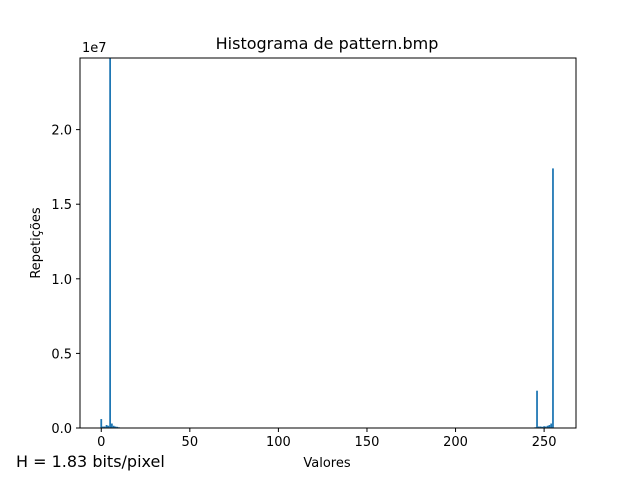  Describe the element at coordinates (101, 442) in the screenshot. I see `x-tick-label: 0` at that location.